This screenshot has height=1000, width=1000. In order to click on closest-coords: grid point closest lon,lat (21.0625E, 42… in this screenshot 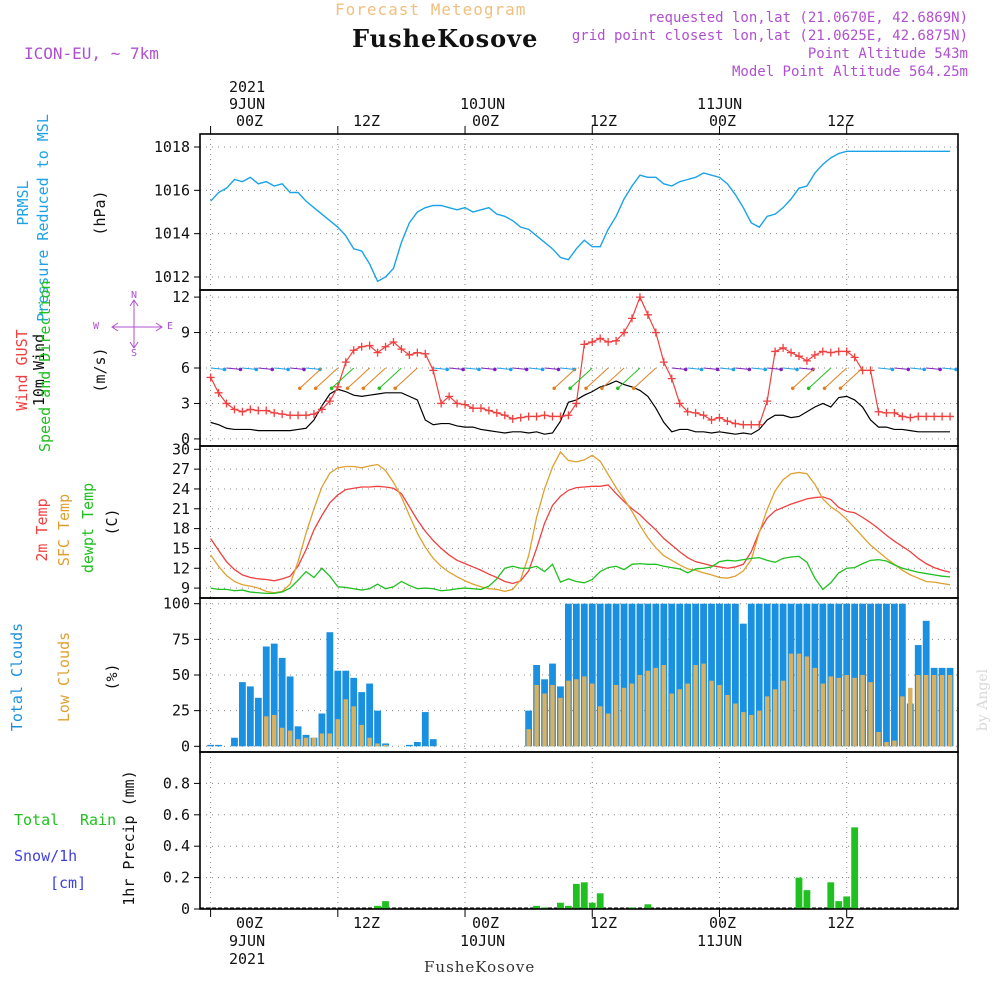, I will do `click(769, 36)`.